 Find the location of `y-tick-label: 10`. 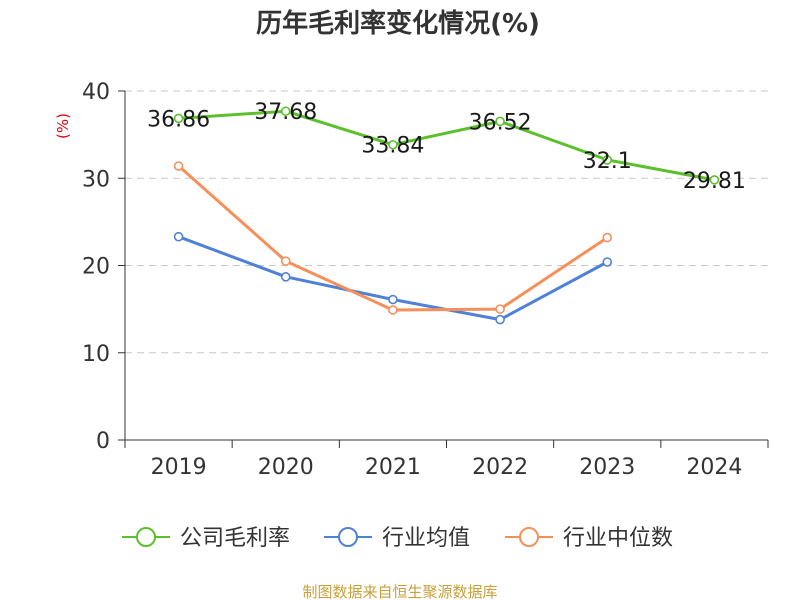

y-tick-label: 10 is located at coordinates (96, 354).